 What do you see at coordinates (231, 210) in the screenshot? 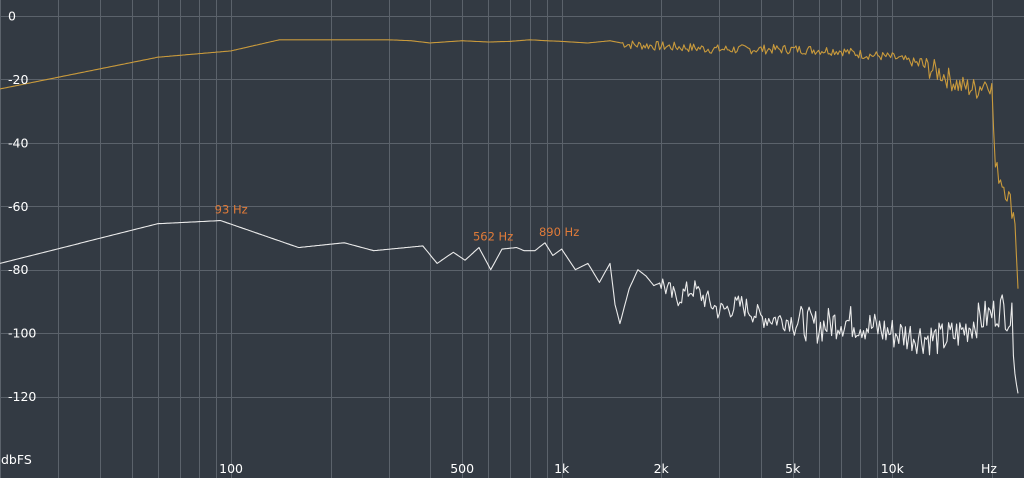
I see `peak-label: 93 Hz` at bounding box center [231, 210].